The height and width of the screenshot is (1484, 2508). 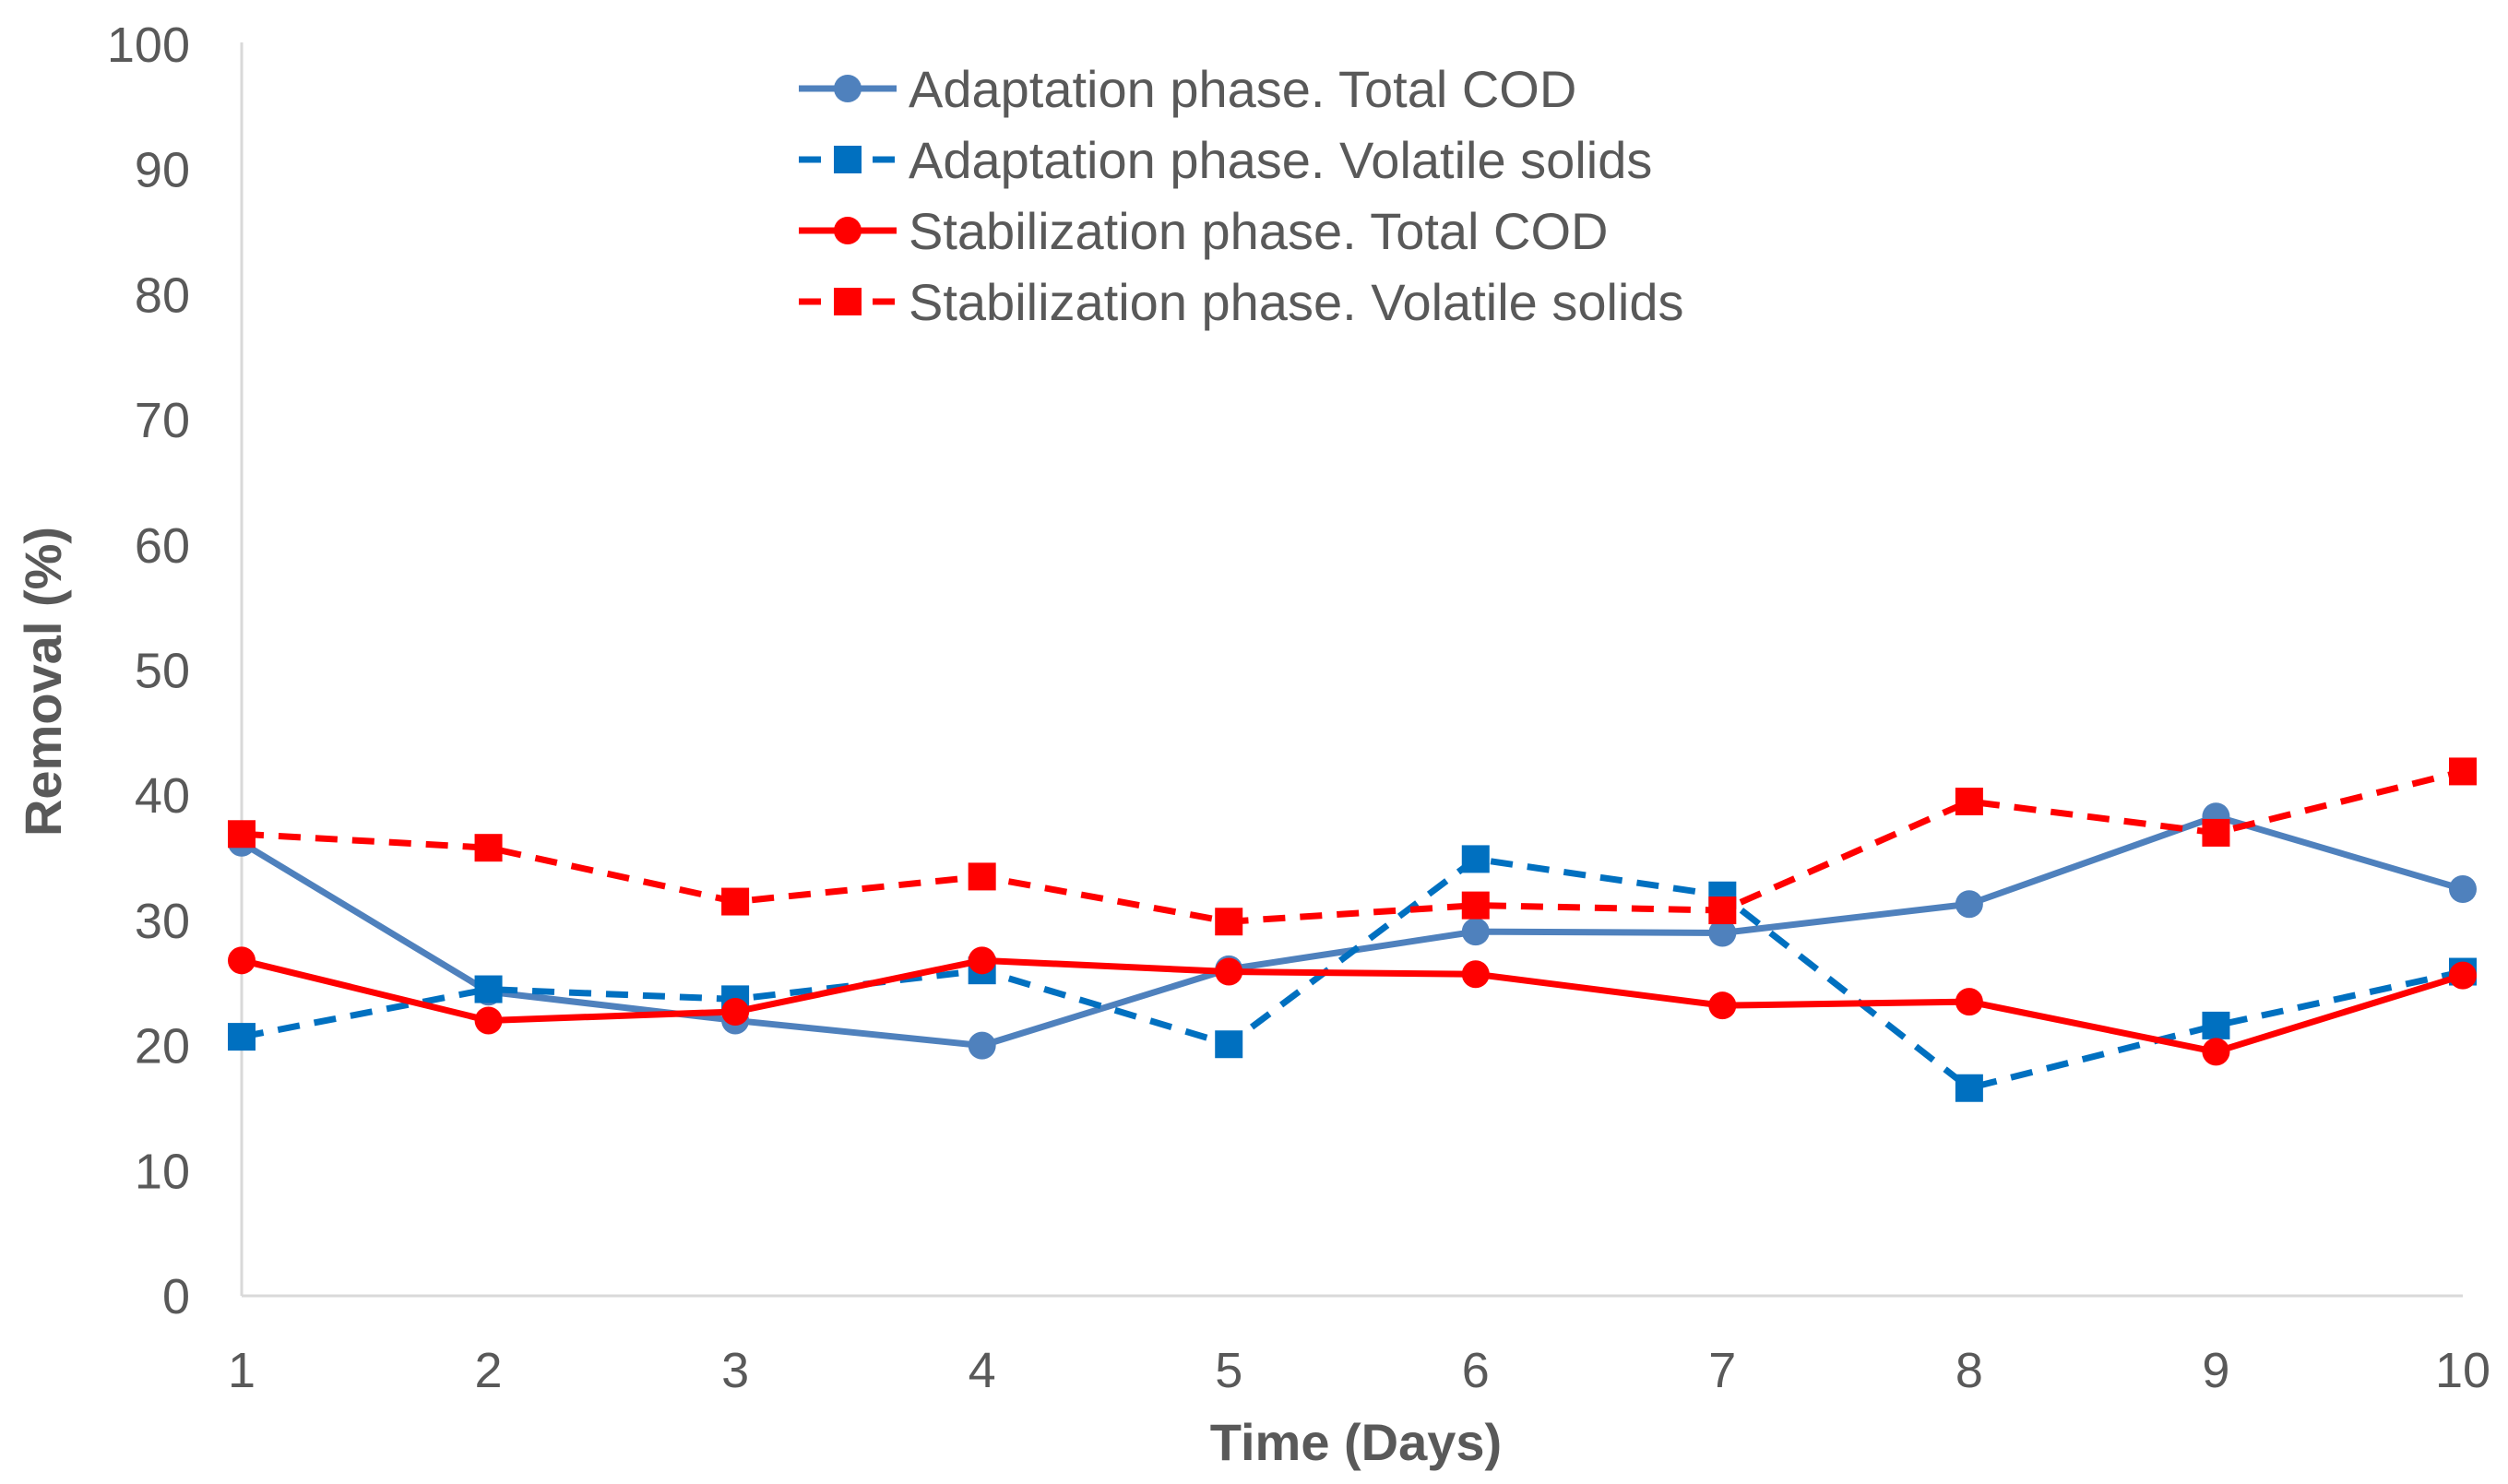 I want to click on y-axis-ticks: 0 10 20 30 40 50 60 70 80 90 100, so click(x=148, y=671).